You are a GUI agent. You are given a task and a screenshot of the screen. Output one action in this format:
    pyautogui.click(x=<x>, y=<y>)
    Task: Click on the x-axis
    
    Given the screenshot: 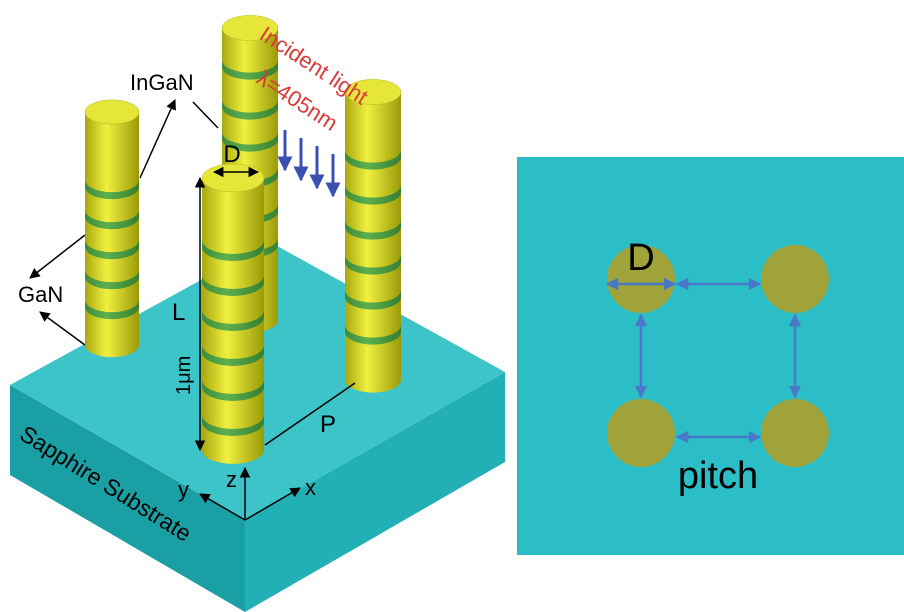 What is the action you would take?
    pyautogui.click(x=272, y=504)
    